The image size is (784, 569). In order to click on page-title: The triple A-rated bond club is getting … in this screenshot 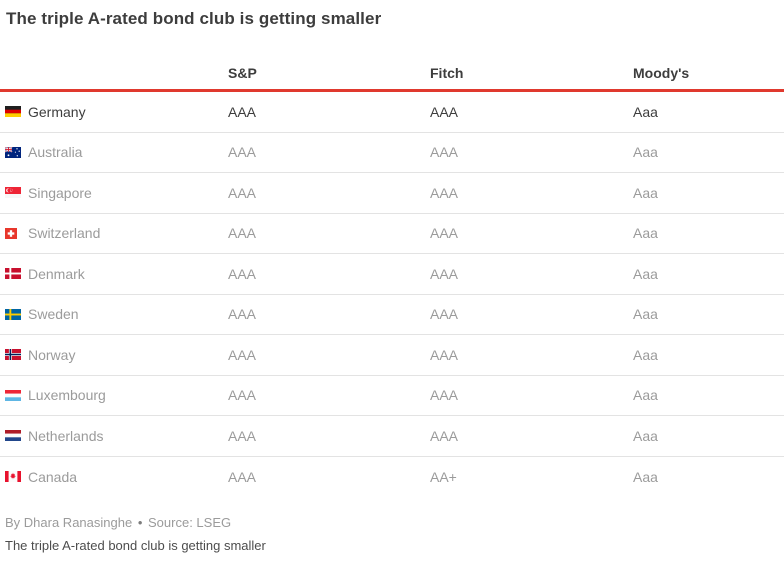, I will do `click(194, 18)`.